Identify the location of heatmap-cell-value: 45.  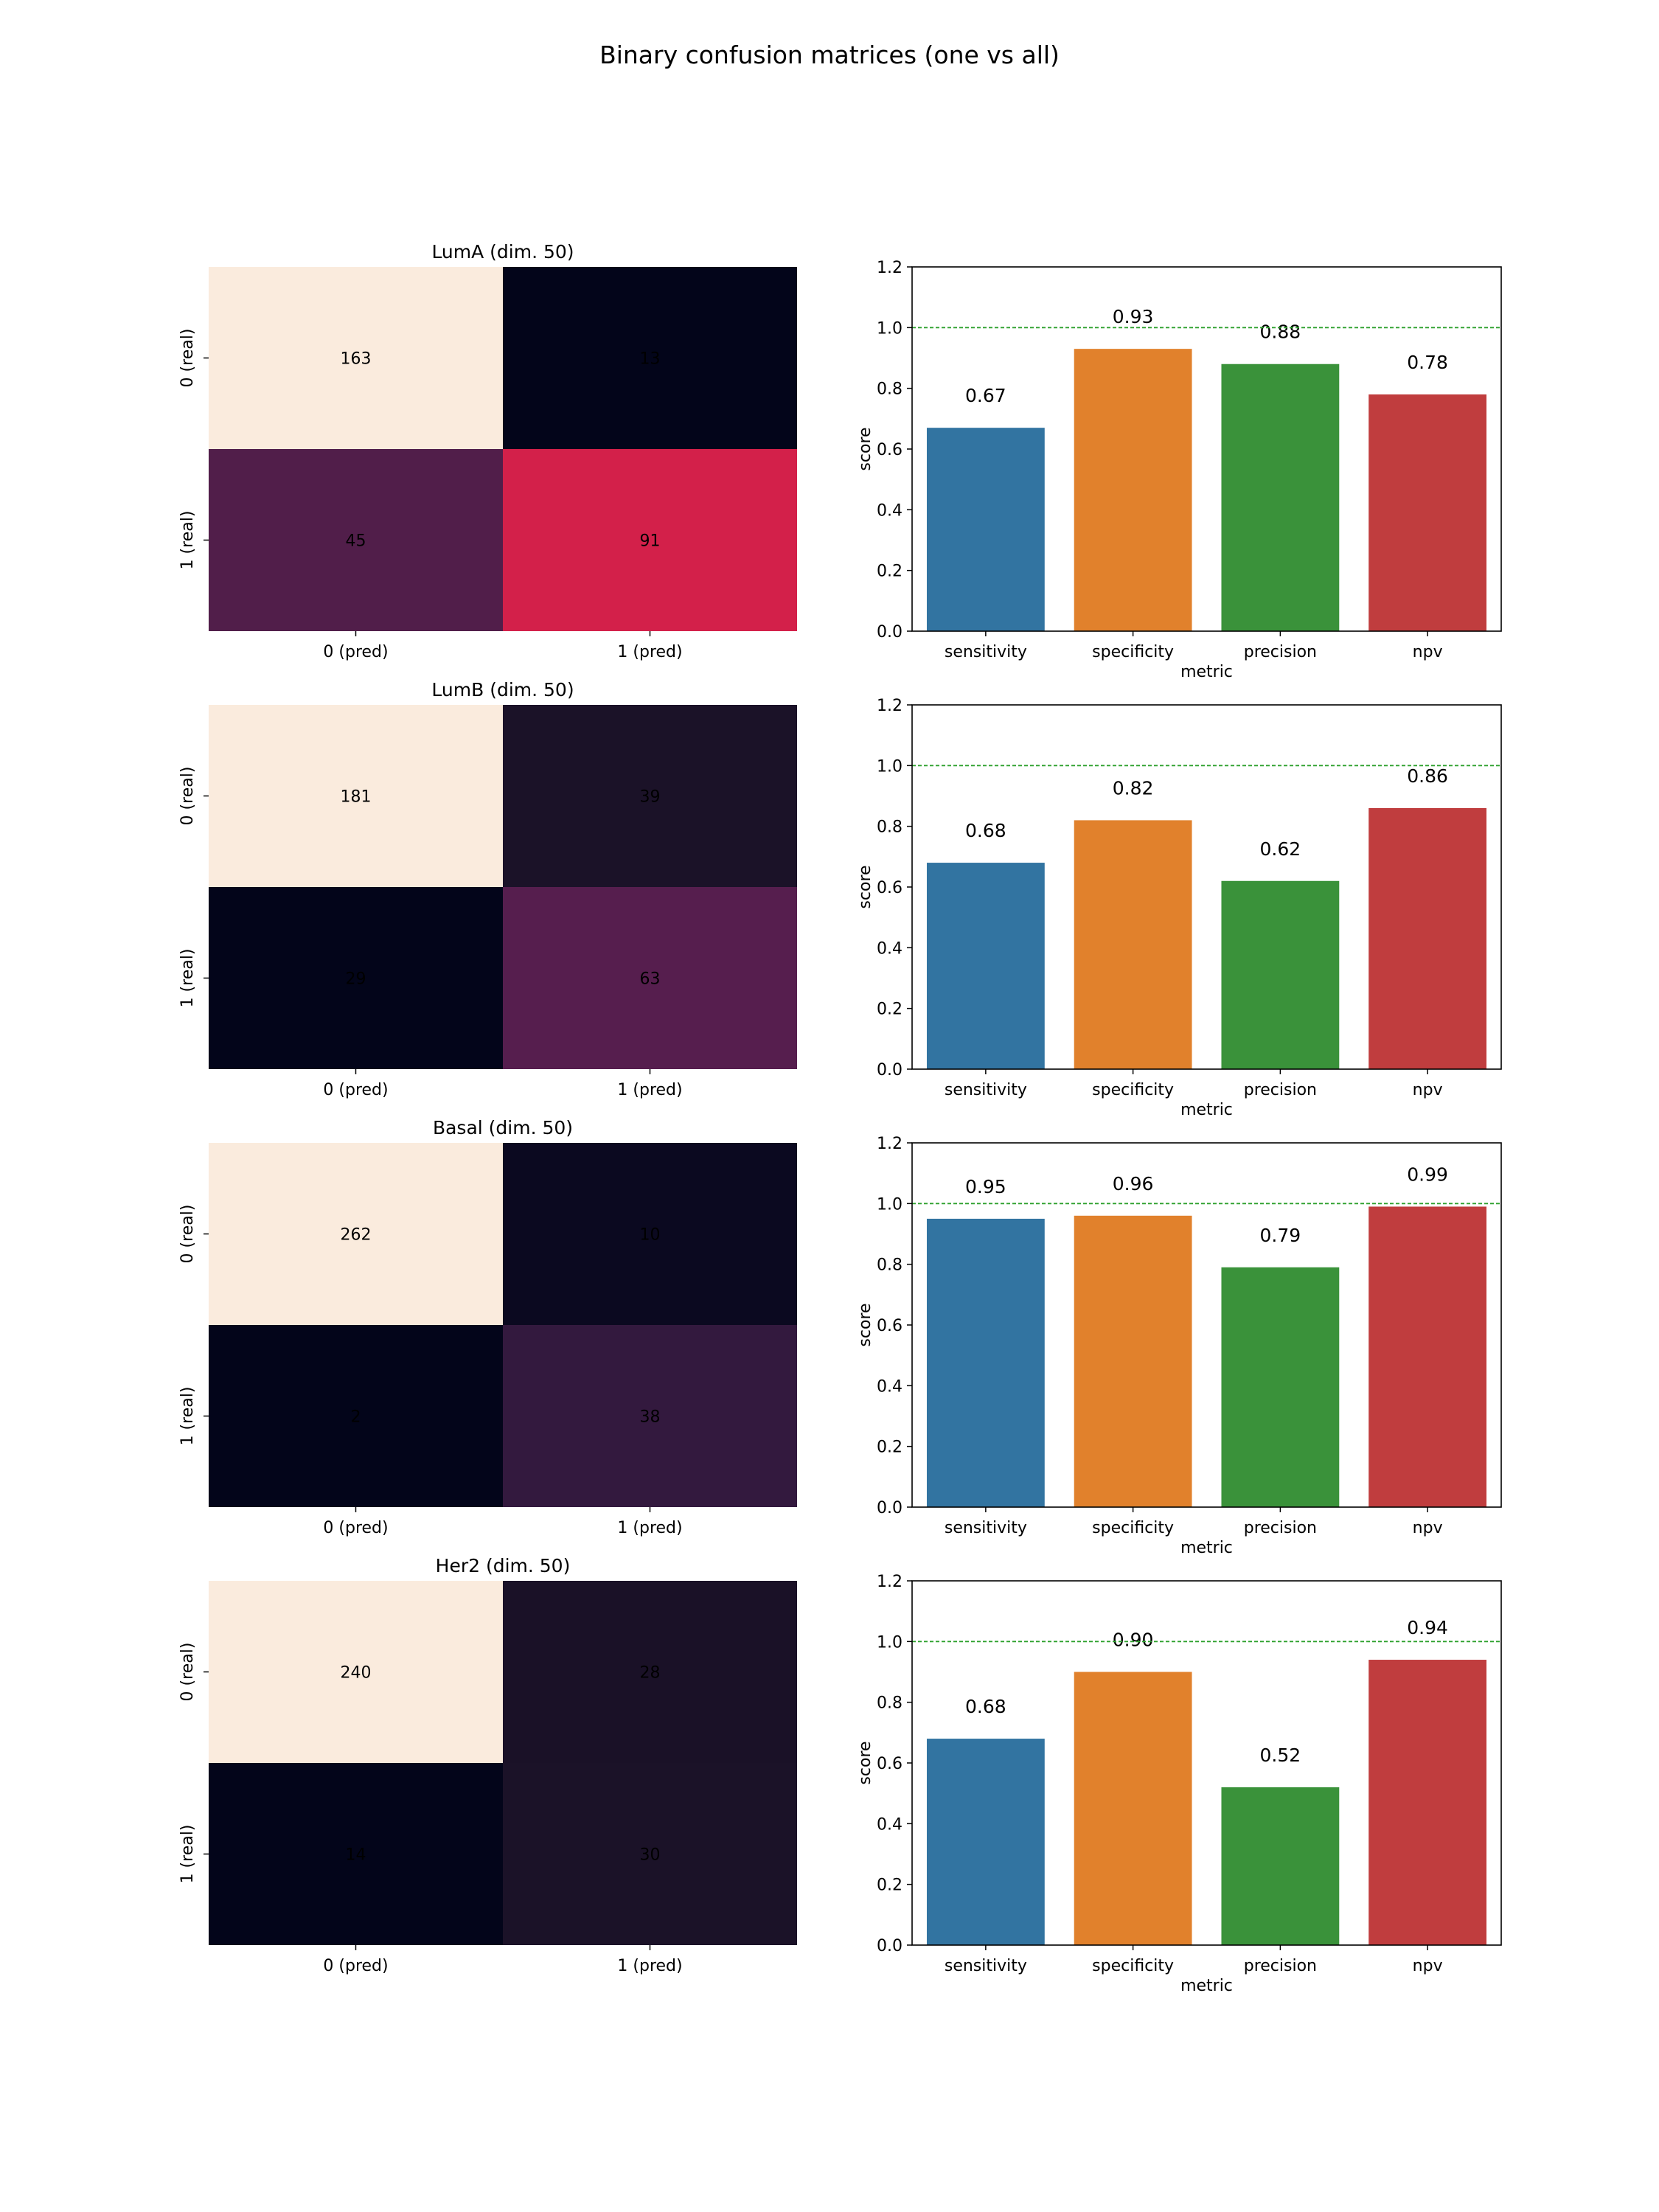
(356, 541).